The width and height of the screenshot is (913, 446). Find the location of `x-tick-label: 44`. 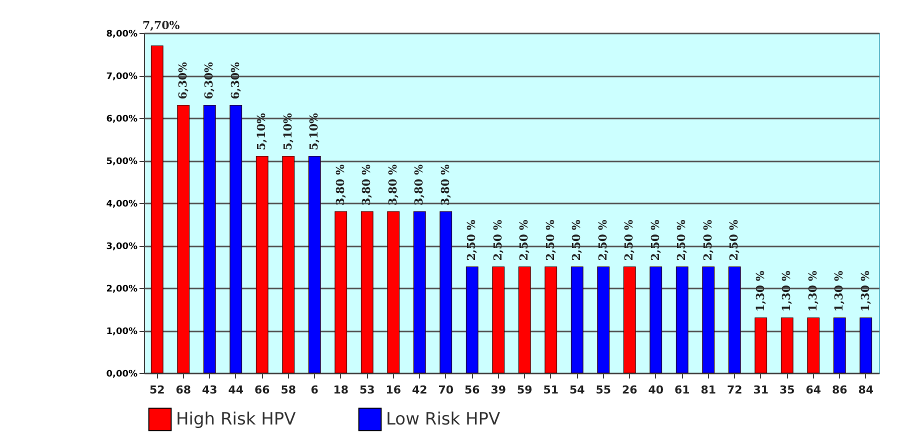

x-tick-label: 44 is located at coordinates (236, 390).